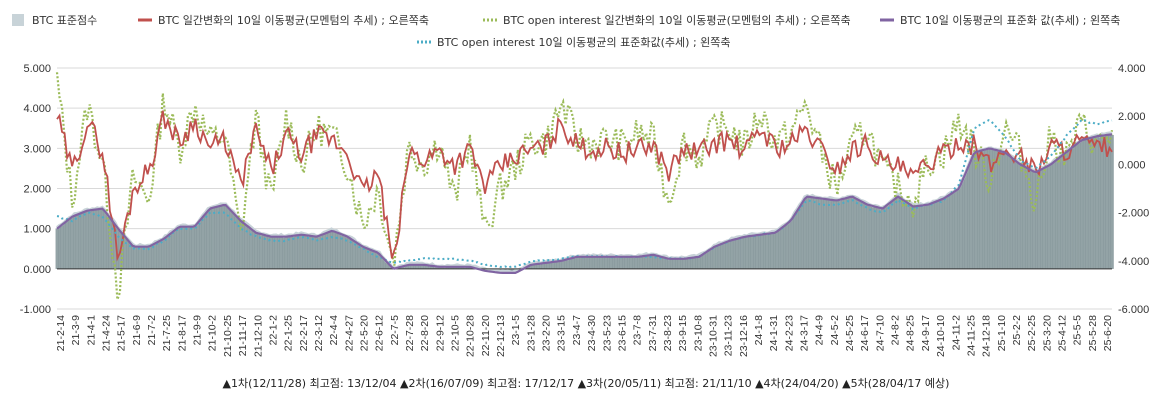  I want to click on right-axis: -6.000 -4.000 -2.000 0.000 2.000 4.000, so click(1133, 189).